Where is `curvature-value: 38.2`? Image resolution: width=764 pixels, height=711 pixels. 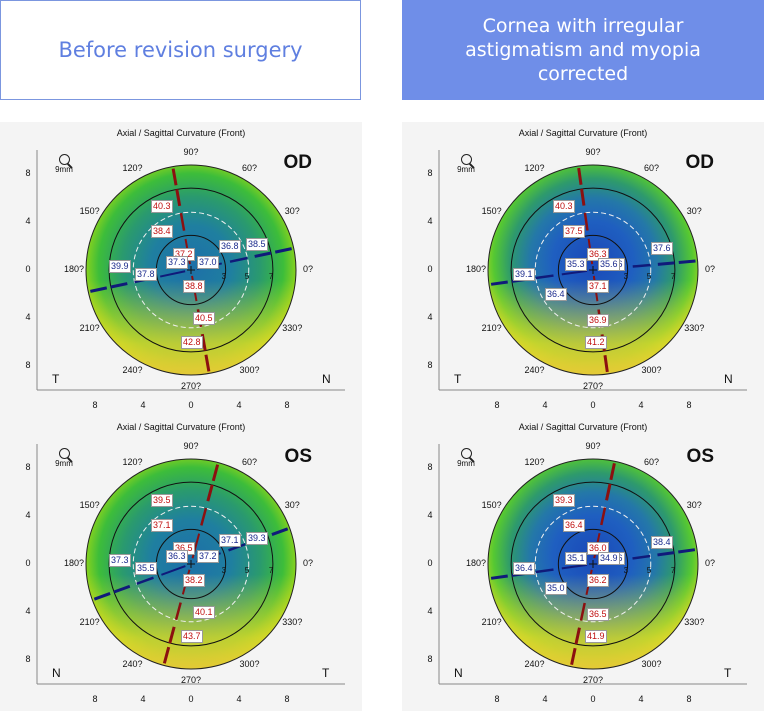
curvature-value: 38.2 is located at coordinates (194, 580).